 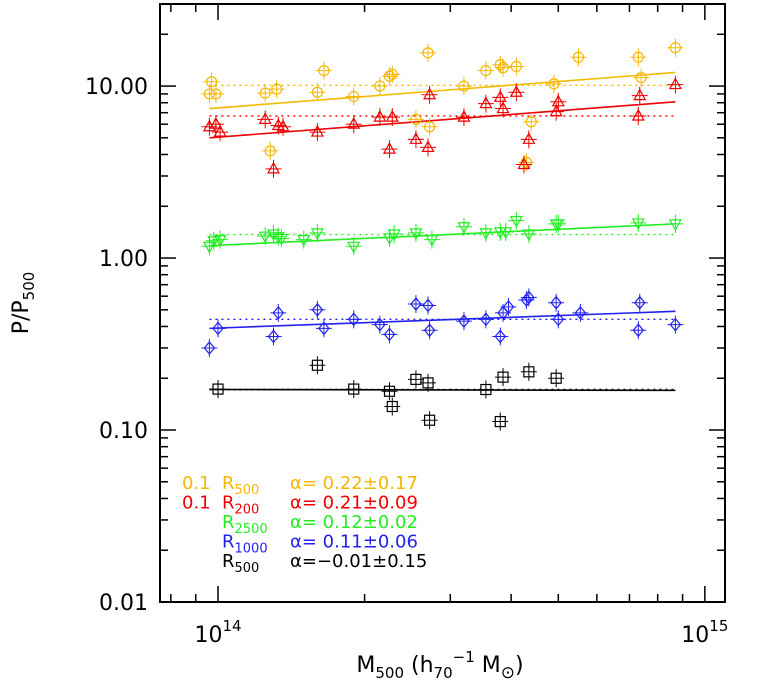 What do you see at coordinates (354, 522) in the screenshot?
I see `green-legend-alpha: α= 0.12±0.02` at bounding box center [354, 522].